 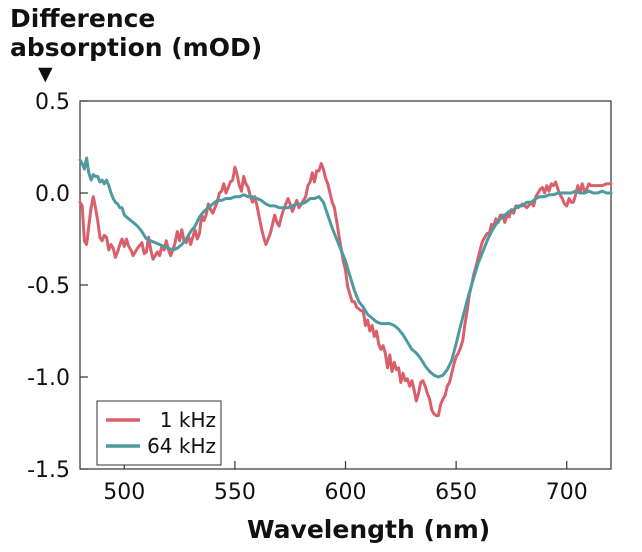 What do you see at coordinates (346, 492) in the screenshot?
I see `x-tick-label-2: 600` at bounding box center [346, 492].